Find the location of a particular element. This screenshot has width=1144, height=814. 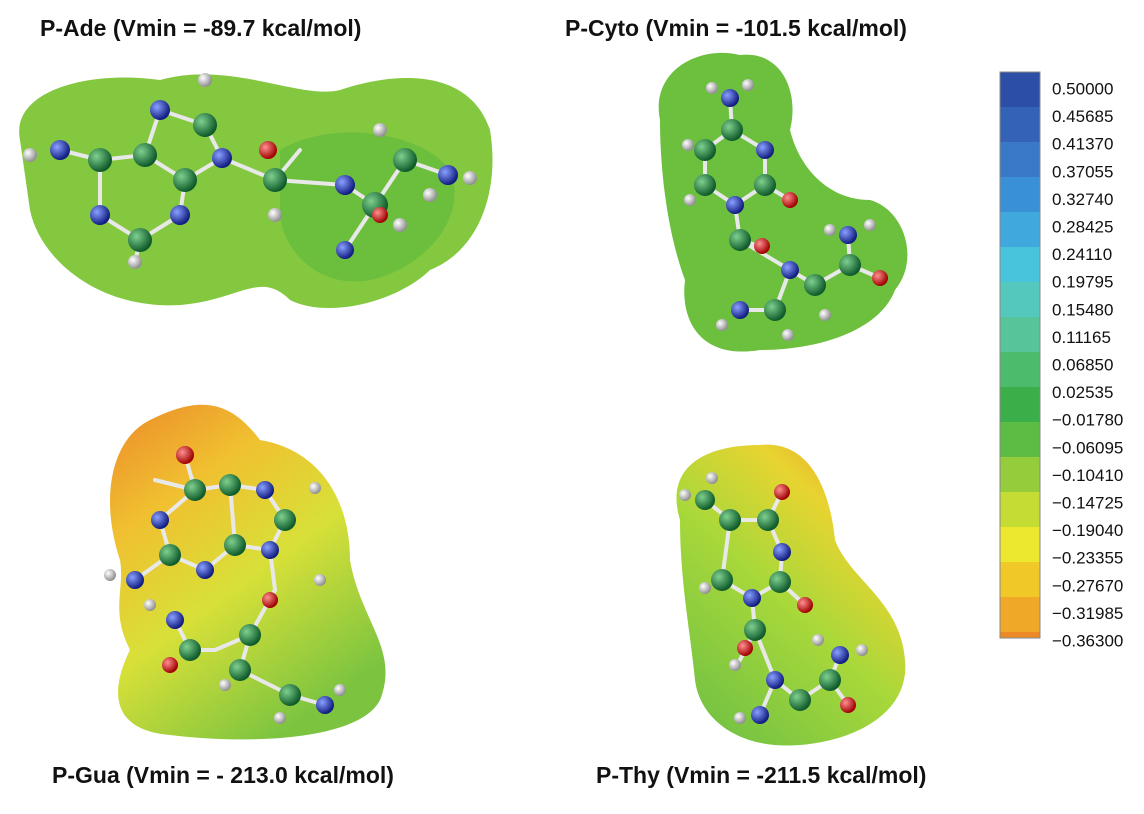

color-bar is located at coordinates (1020, 355).